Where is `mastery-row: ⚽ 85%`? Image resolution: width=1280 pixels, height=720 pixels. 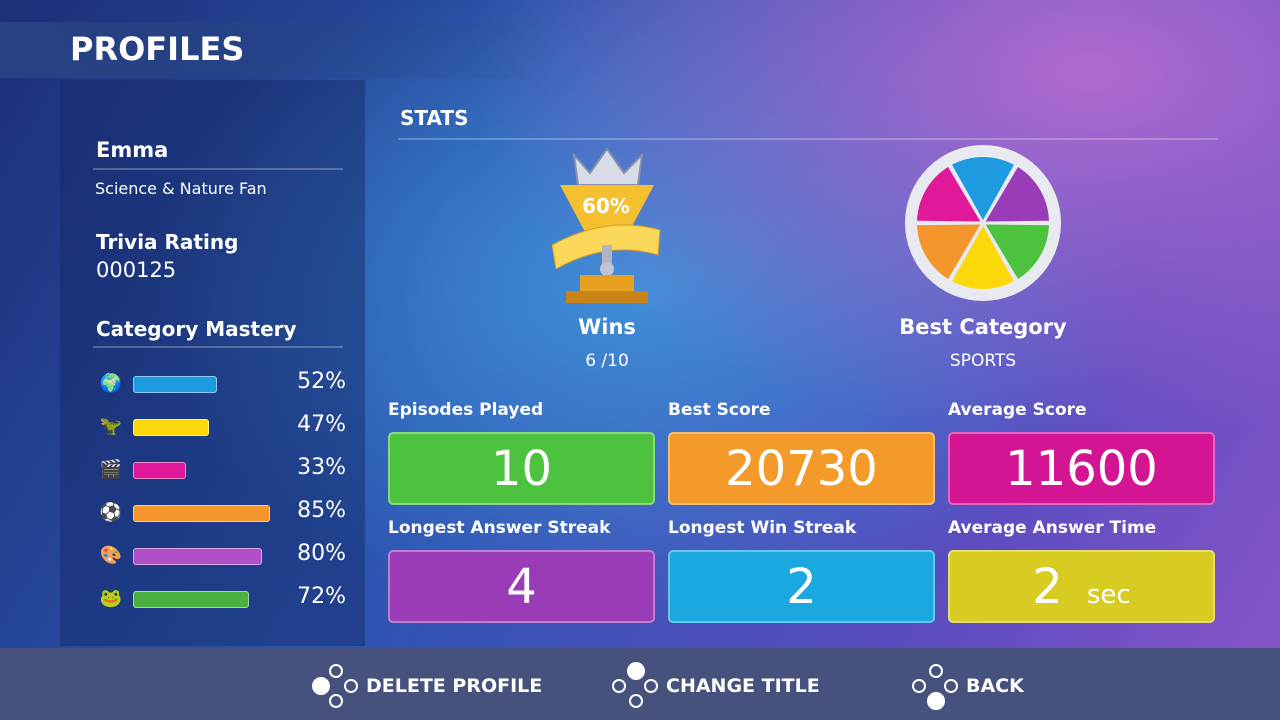 mastery-row: ⚽ 85% is located at coordinates (221, 513).